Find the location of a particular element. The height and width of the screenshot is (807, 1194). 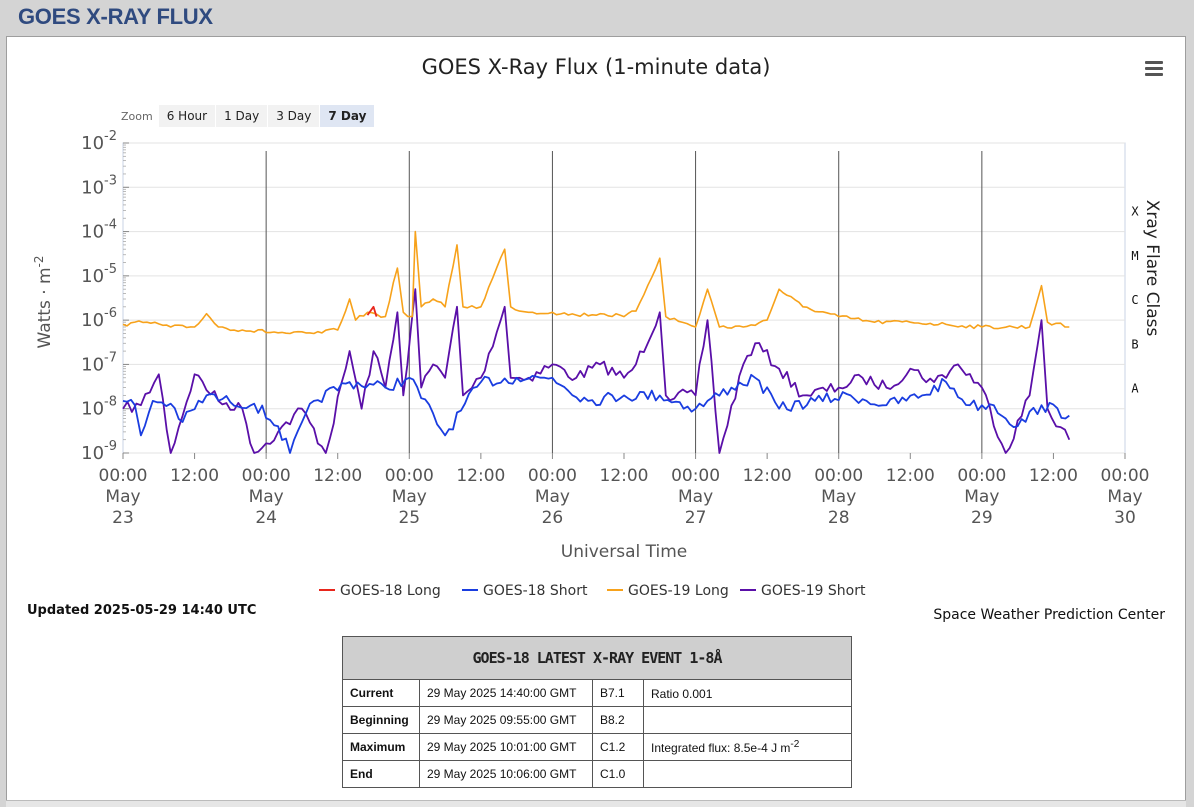

row-label: Maximum is located at coordinates (381, 747).